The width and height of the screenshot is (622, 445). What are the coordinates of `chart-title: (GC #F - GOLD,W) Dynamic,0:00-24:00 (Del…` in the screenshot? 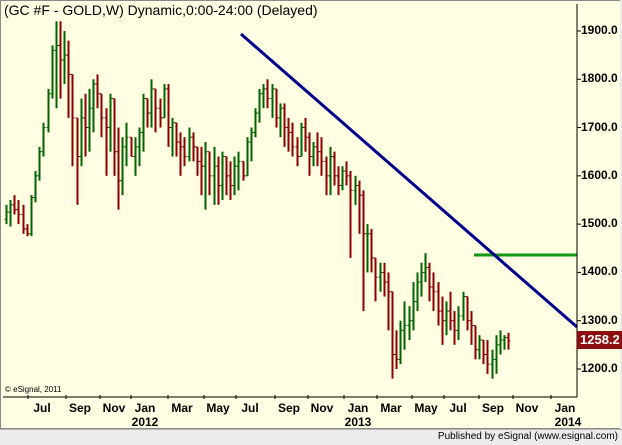 It's located at (161, 10).